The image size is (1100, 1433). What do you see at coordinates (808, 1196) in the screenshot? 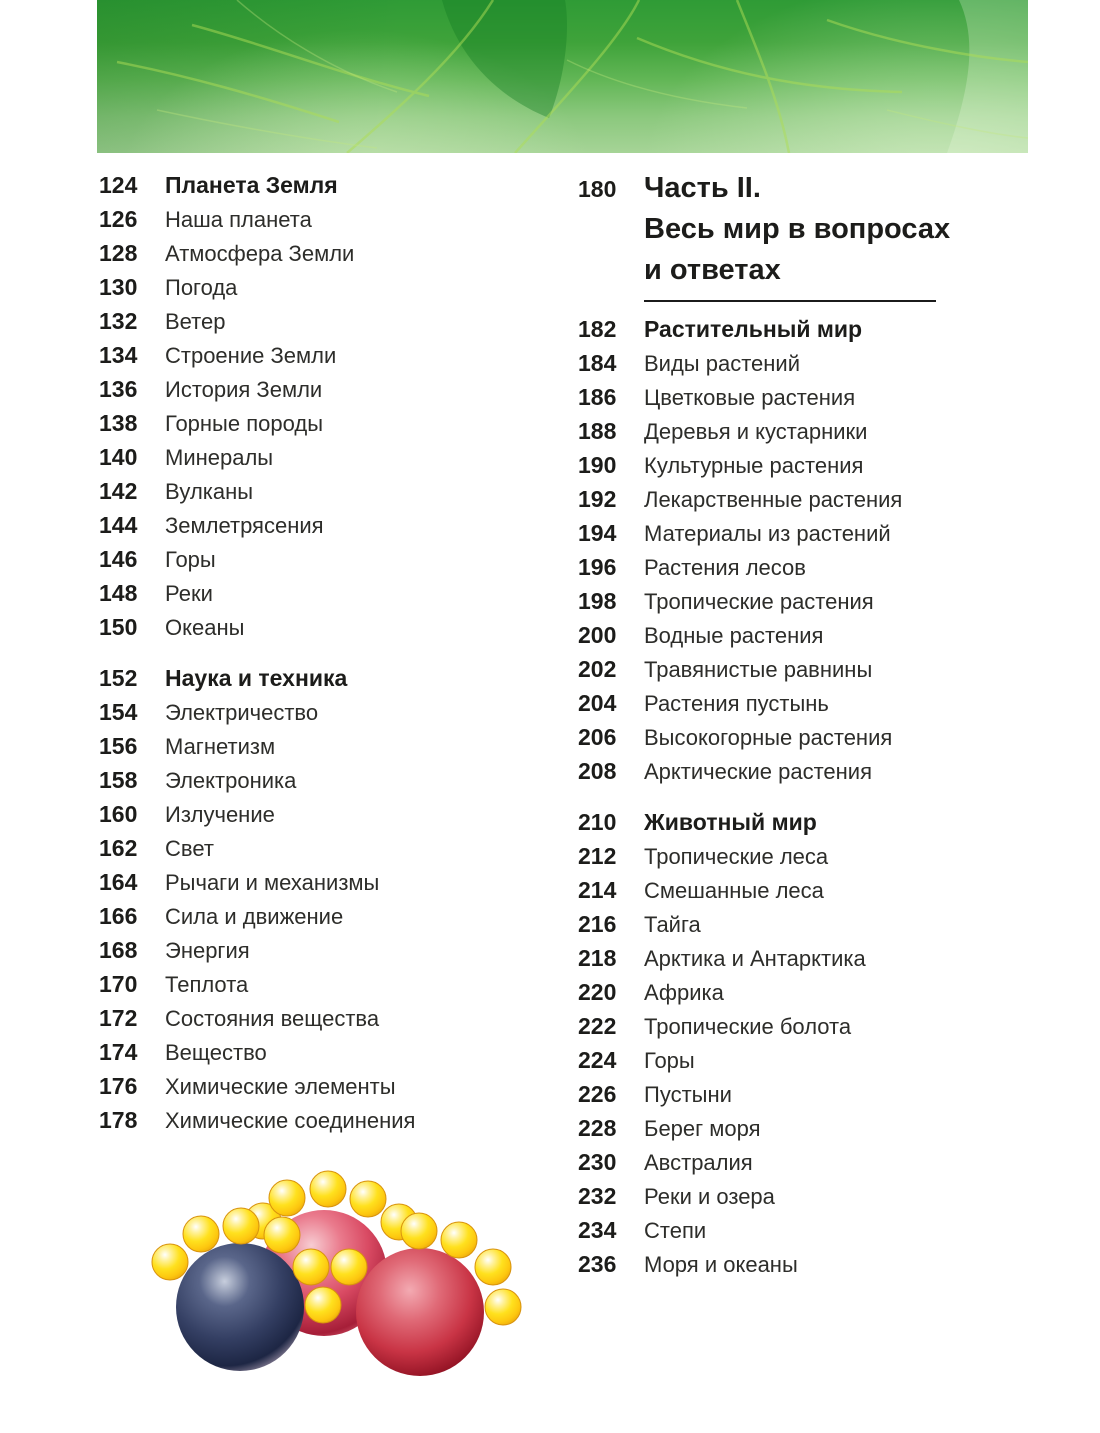
I see `toc-row: 232 Реки и озера` at bounding box center [808, 1196].